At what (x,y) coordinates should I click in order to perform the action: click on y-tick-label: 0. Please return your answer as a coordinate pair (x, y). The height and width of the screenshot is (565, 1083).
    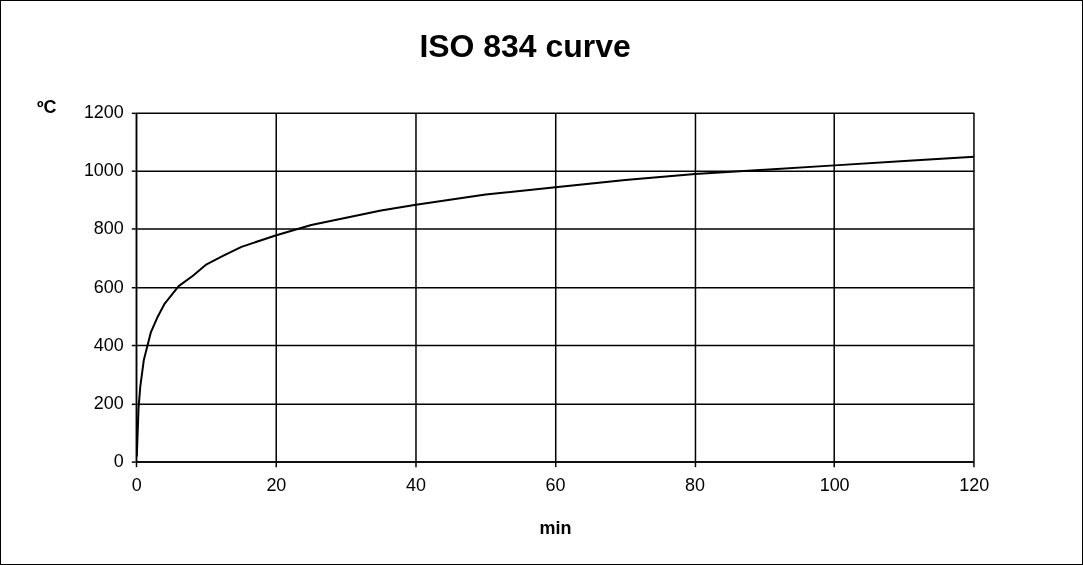
    Looking at the image, I should click on (118, 461).